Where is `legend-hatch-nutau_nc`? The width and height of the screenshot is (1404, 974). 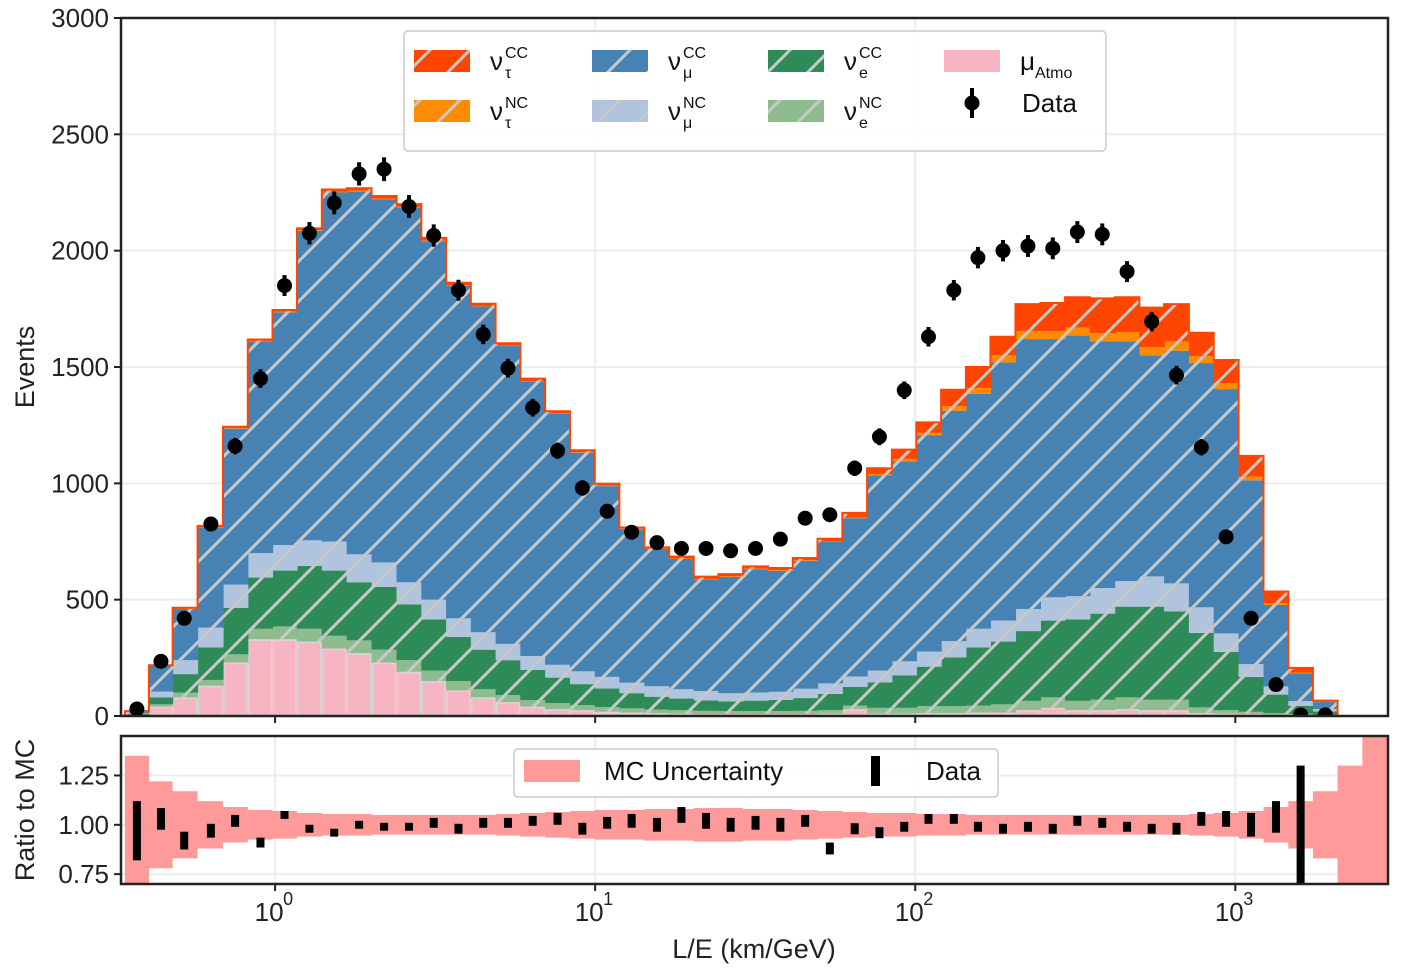 legend-hatch-nutau_nc is located at coordinates (442, 111).